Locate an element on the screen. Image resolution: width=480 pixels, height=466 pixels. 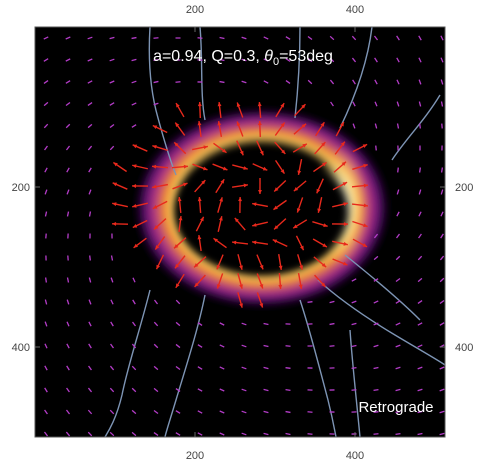
x-tick-bottom-400: 400 is located at coordinates (355, 456).